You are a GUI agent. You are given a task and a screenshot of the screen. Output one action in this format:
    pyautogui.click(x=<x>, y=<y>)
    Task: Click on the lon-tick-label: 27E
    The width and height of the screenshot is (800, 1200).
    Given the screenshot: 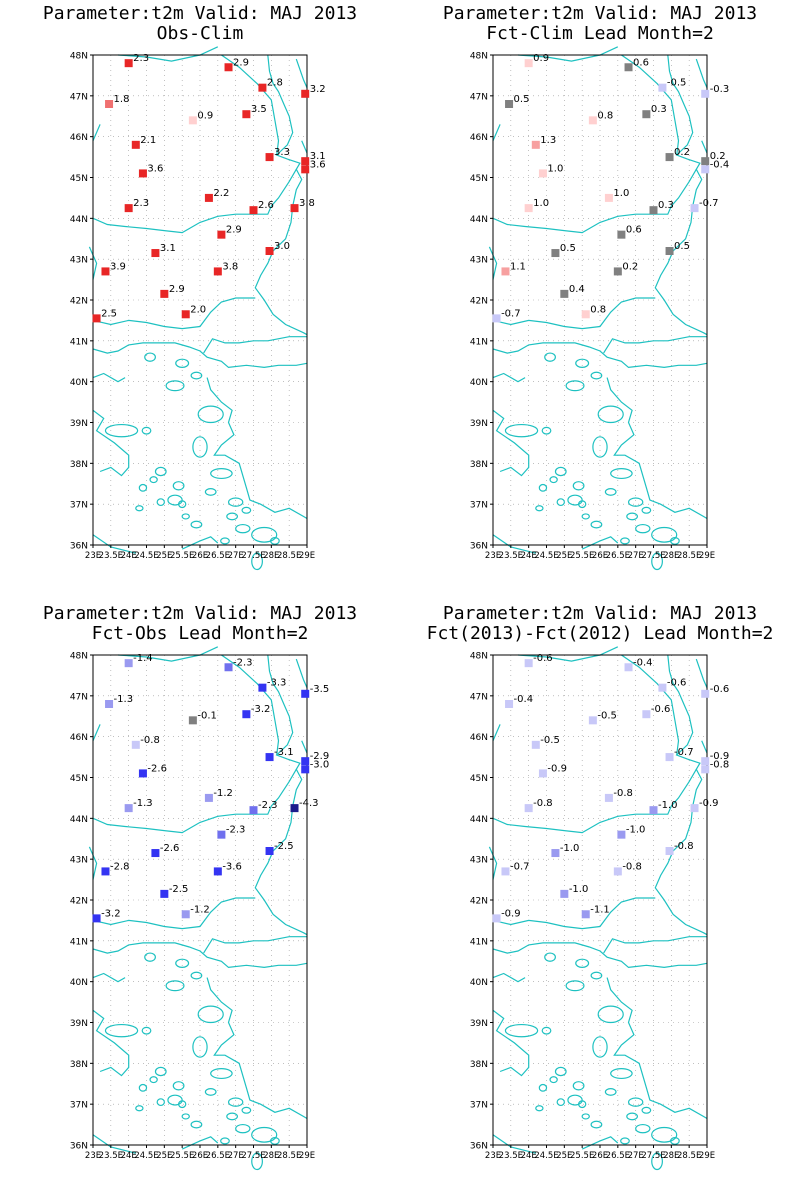 What is the action you would take?
    pyautogui.click(x=636, y=556)
    